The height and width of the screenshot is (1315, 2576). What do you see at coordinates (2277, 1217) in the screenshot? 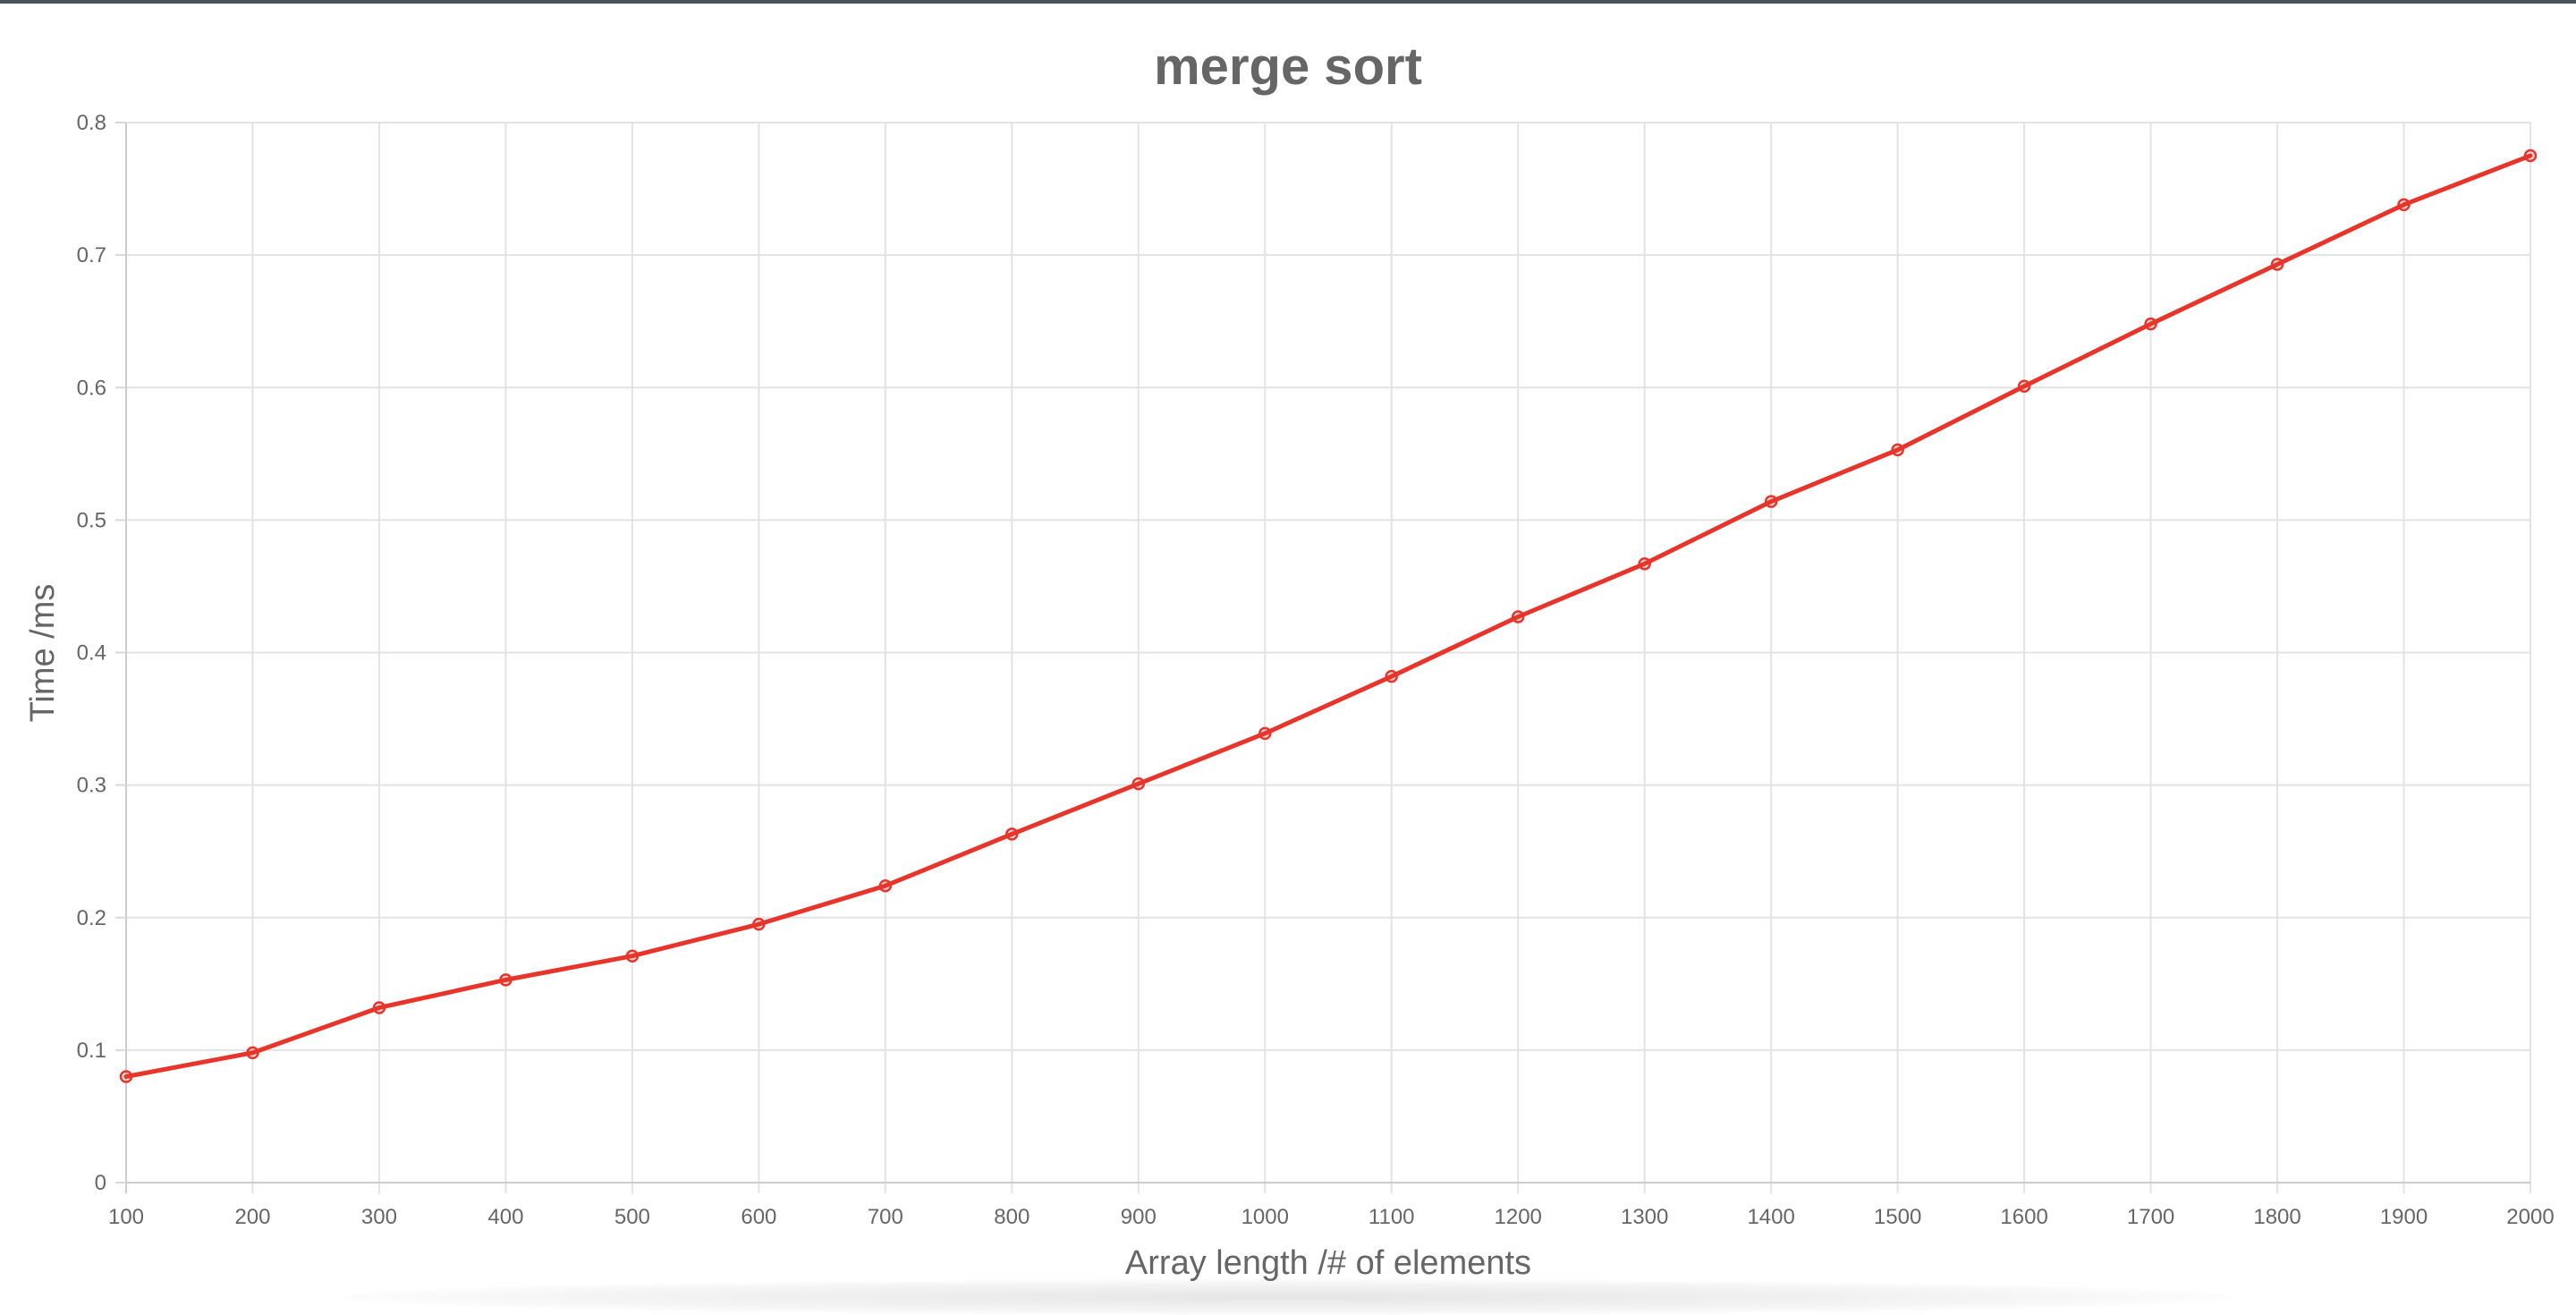
I see `x-tick-label: 1800` at bounding box center [2277, 1217].